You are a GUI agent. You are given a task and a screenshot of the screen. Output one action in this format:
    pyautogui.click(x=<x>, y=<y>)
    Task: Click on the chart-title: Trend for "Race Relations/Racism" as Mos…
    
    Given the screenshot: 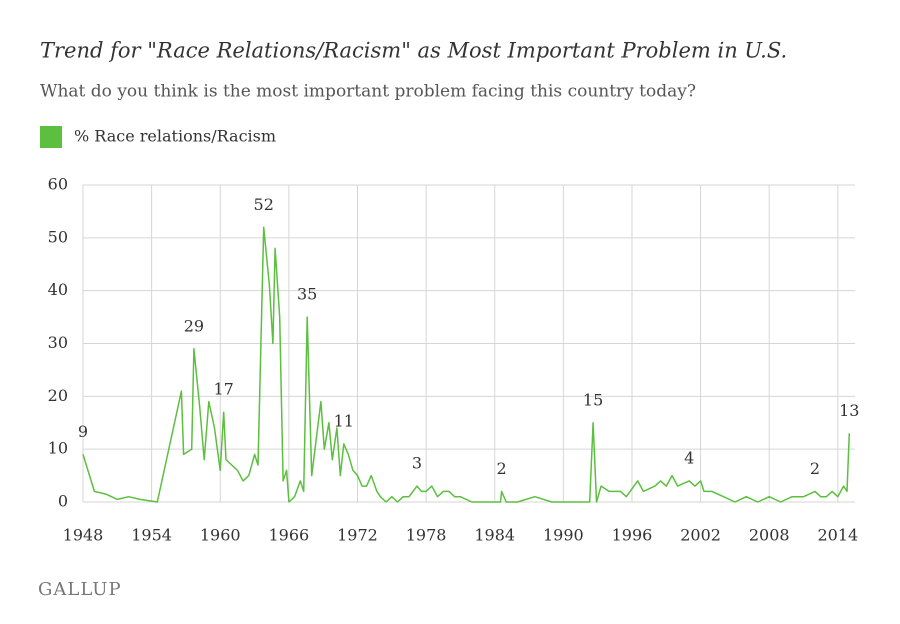 What is the action you would take?
    pyautogui.click(x=413, y=51)
    